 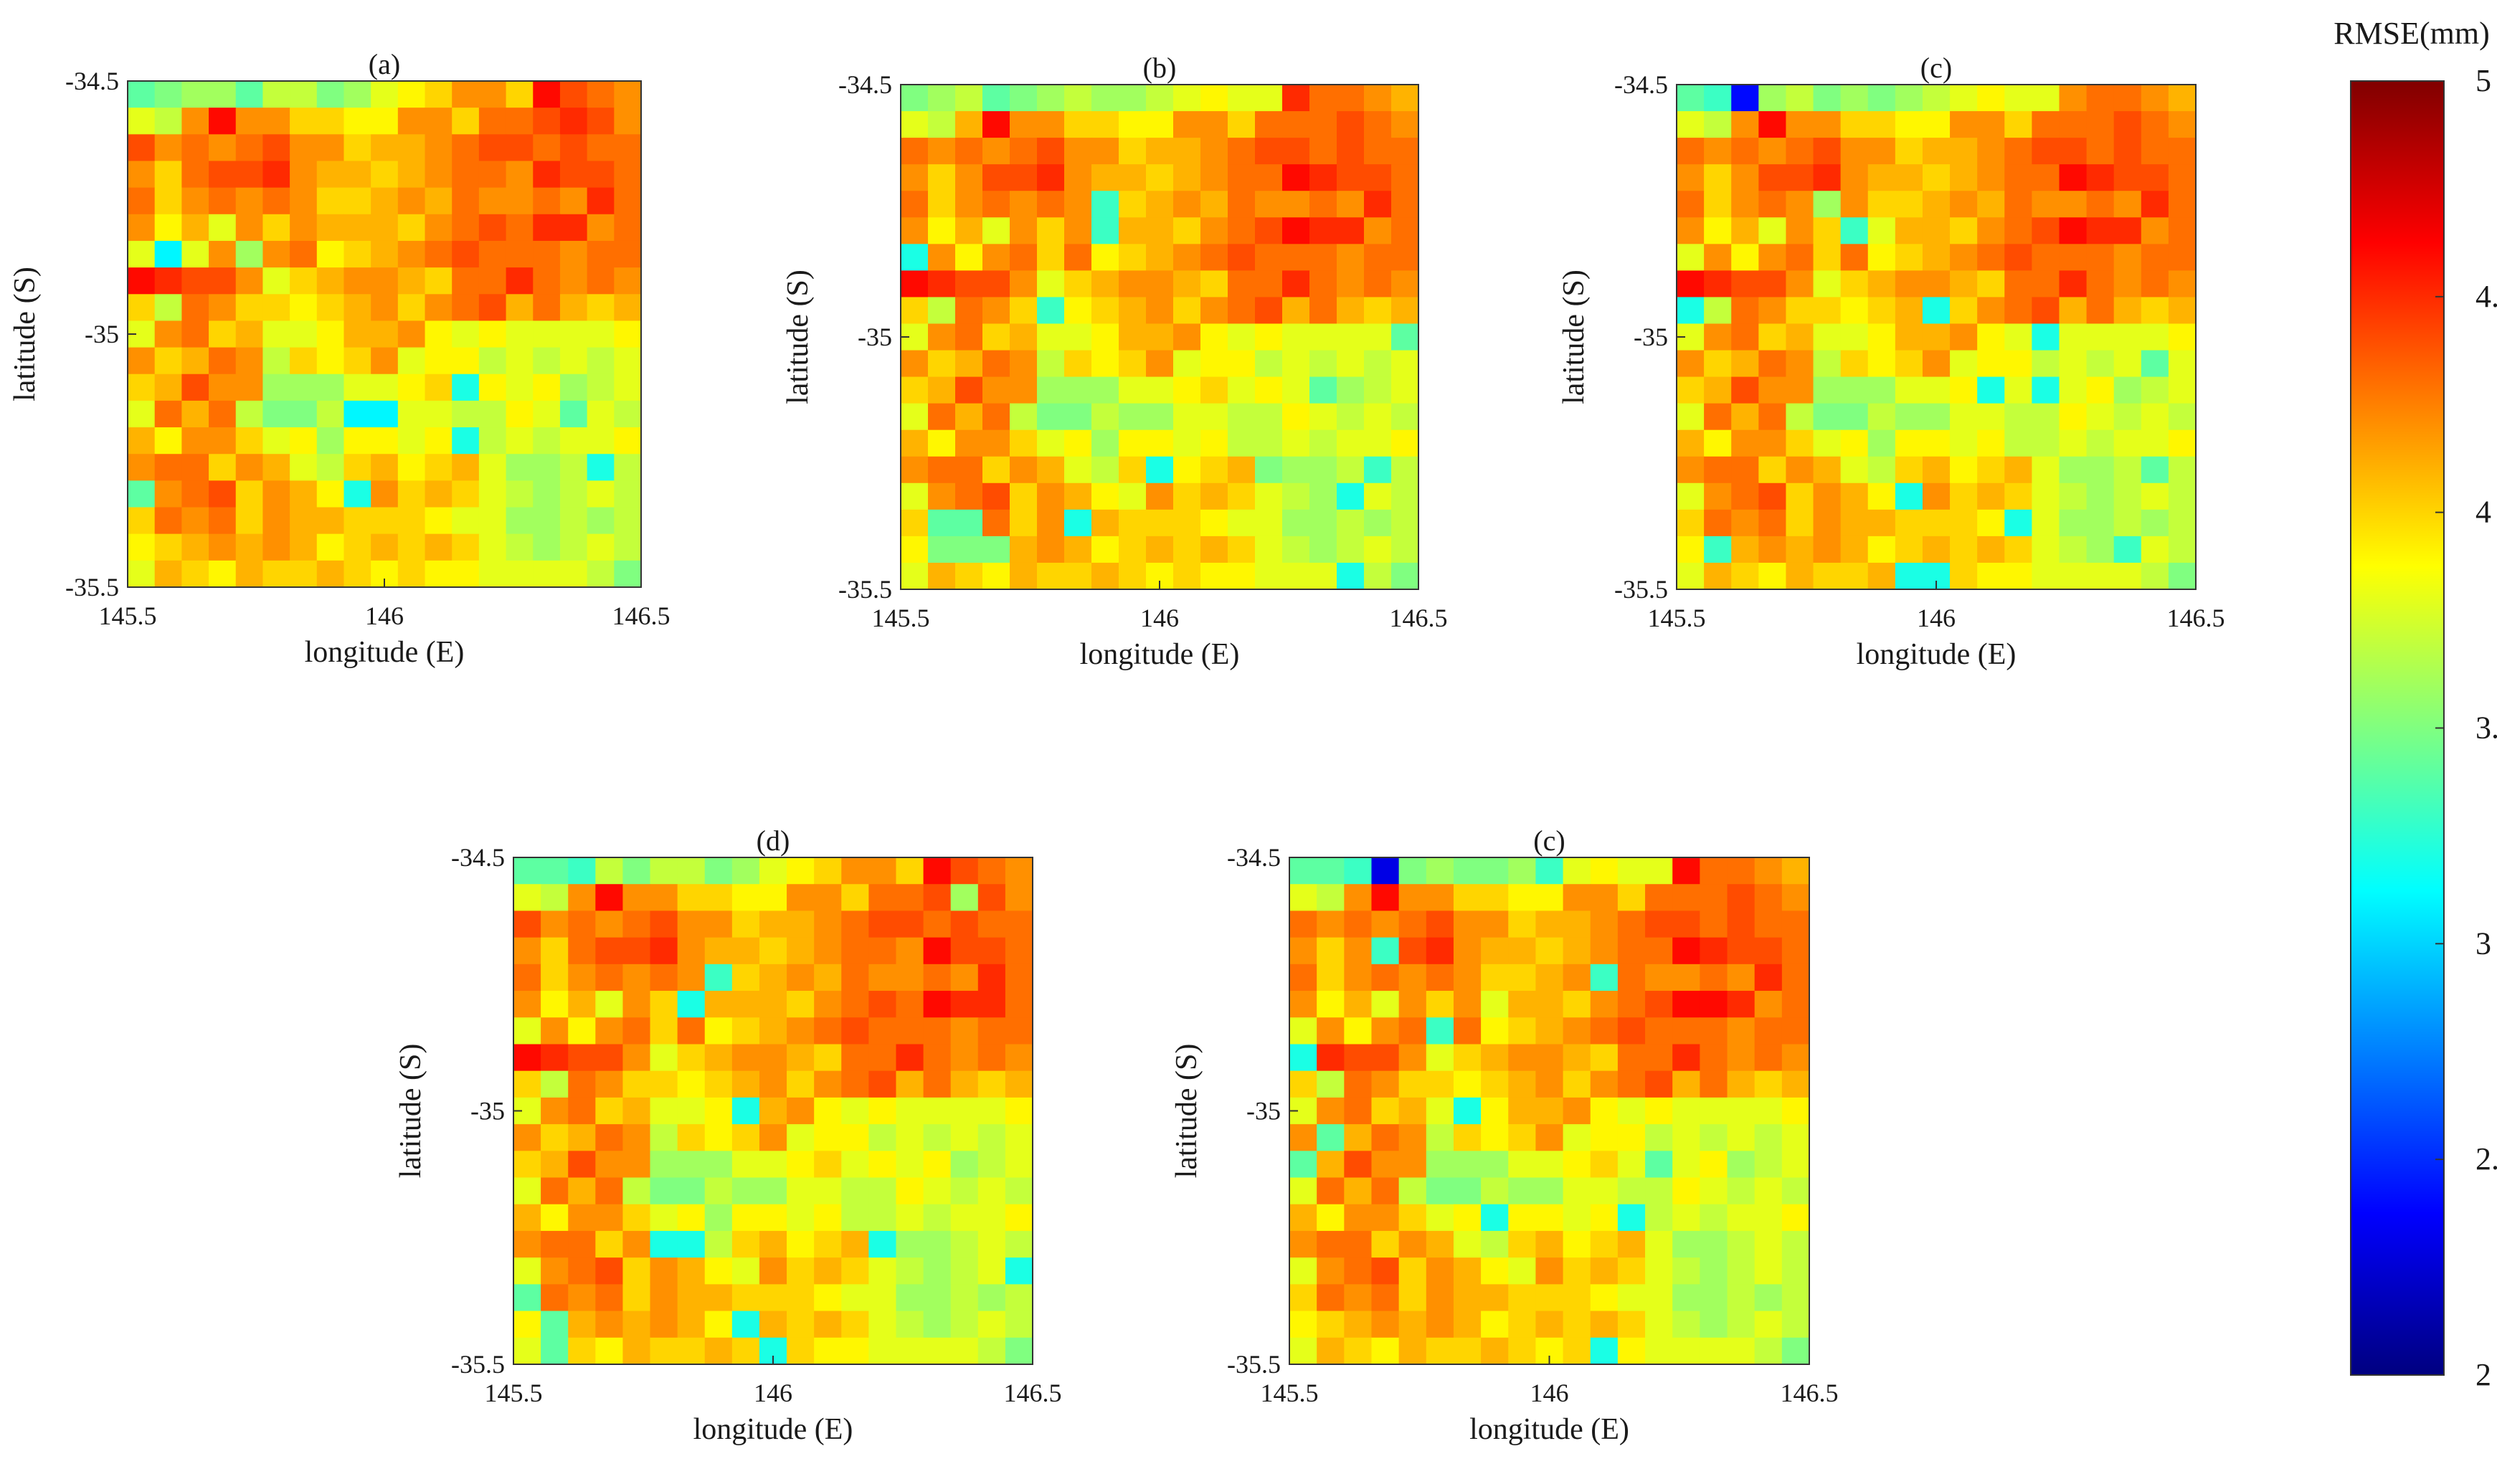 I want to click on y-axis-label: latitude (S), so click(x=25, y=334).